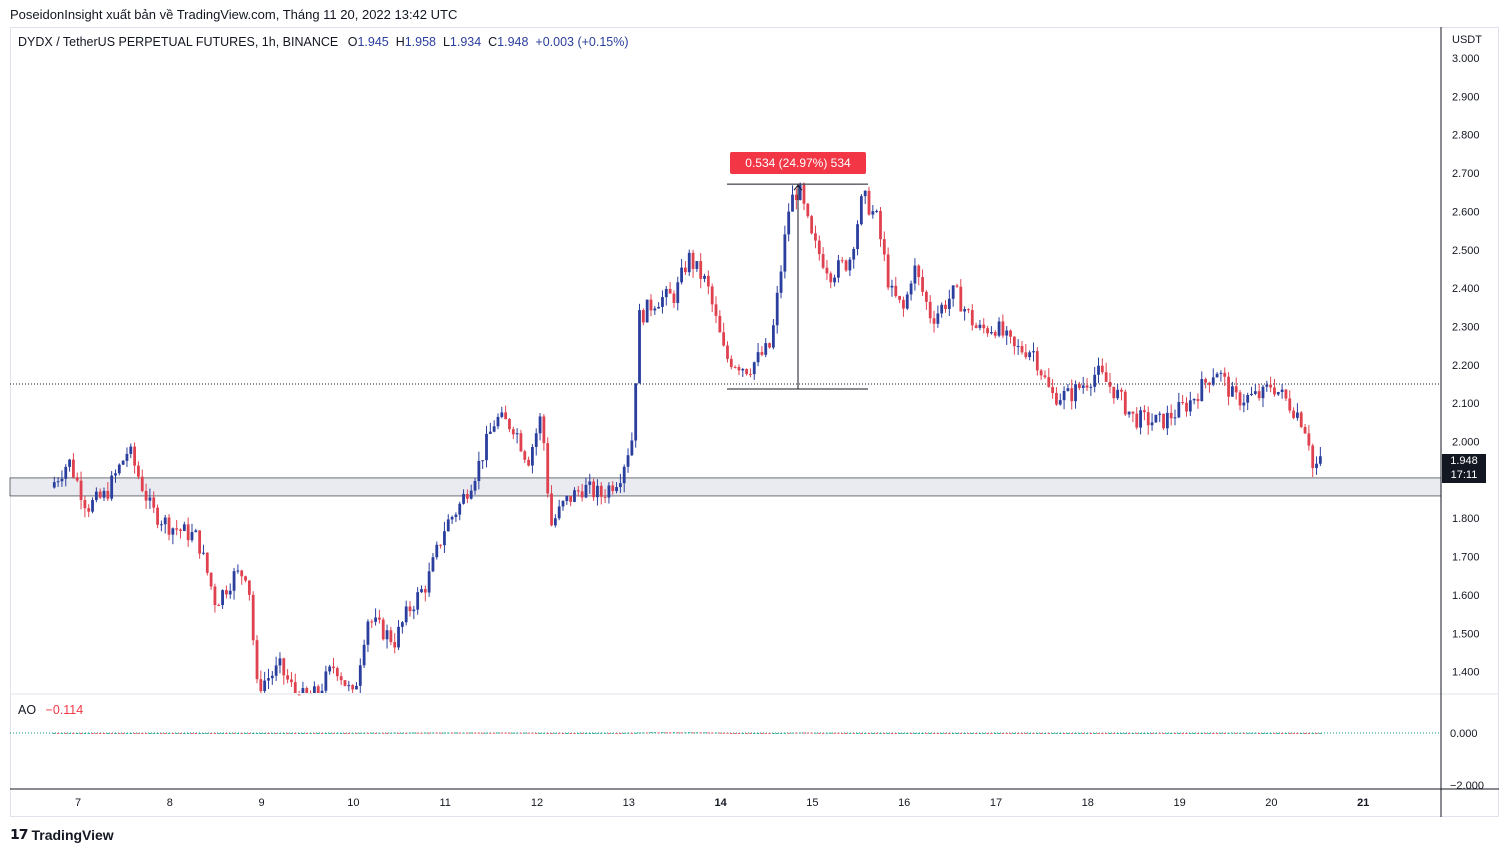 Image resolution: width=1509 pixels, height=852 pixels. What do you see at coordinates (1466, 174) in the screenshot?
I see `price-tick-label: 2.700` at bounding box center [1466, 174].